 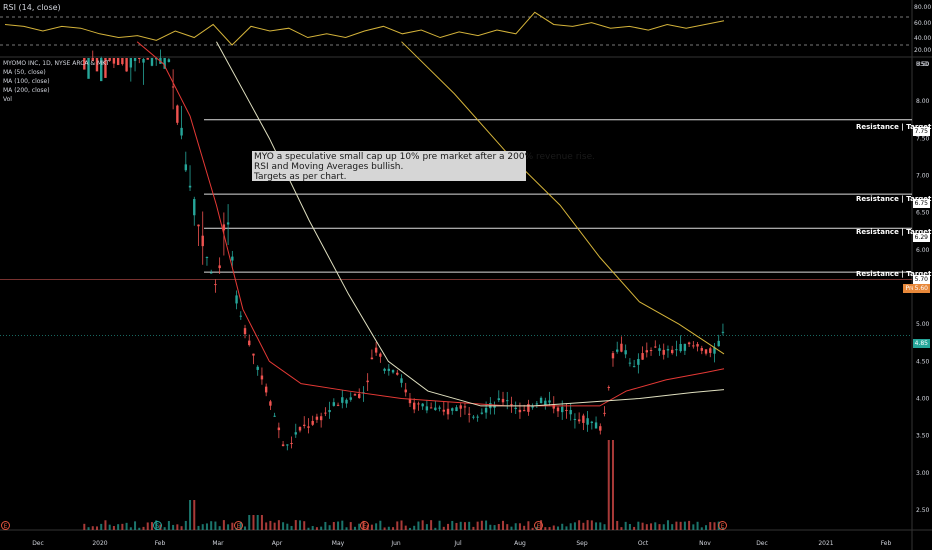 I want to click on y-tick-label-12: 2.50, so click(x=923, y=510).